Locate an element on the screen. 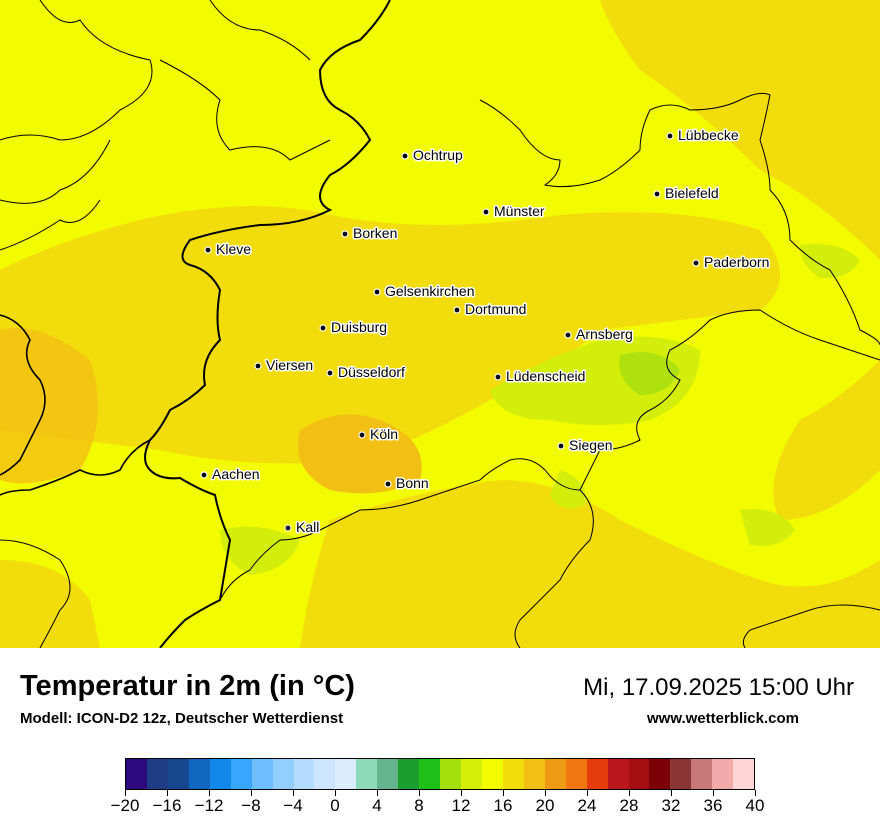 This screenshot has width=880, height=830. legend-tick-label: −16 is located at coordinates (167, 805).